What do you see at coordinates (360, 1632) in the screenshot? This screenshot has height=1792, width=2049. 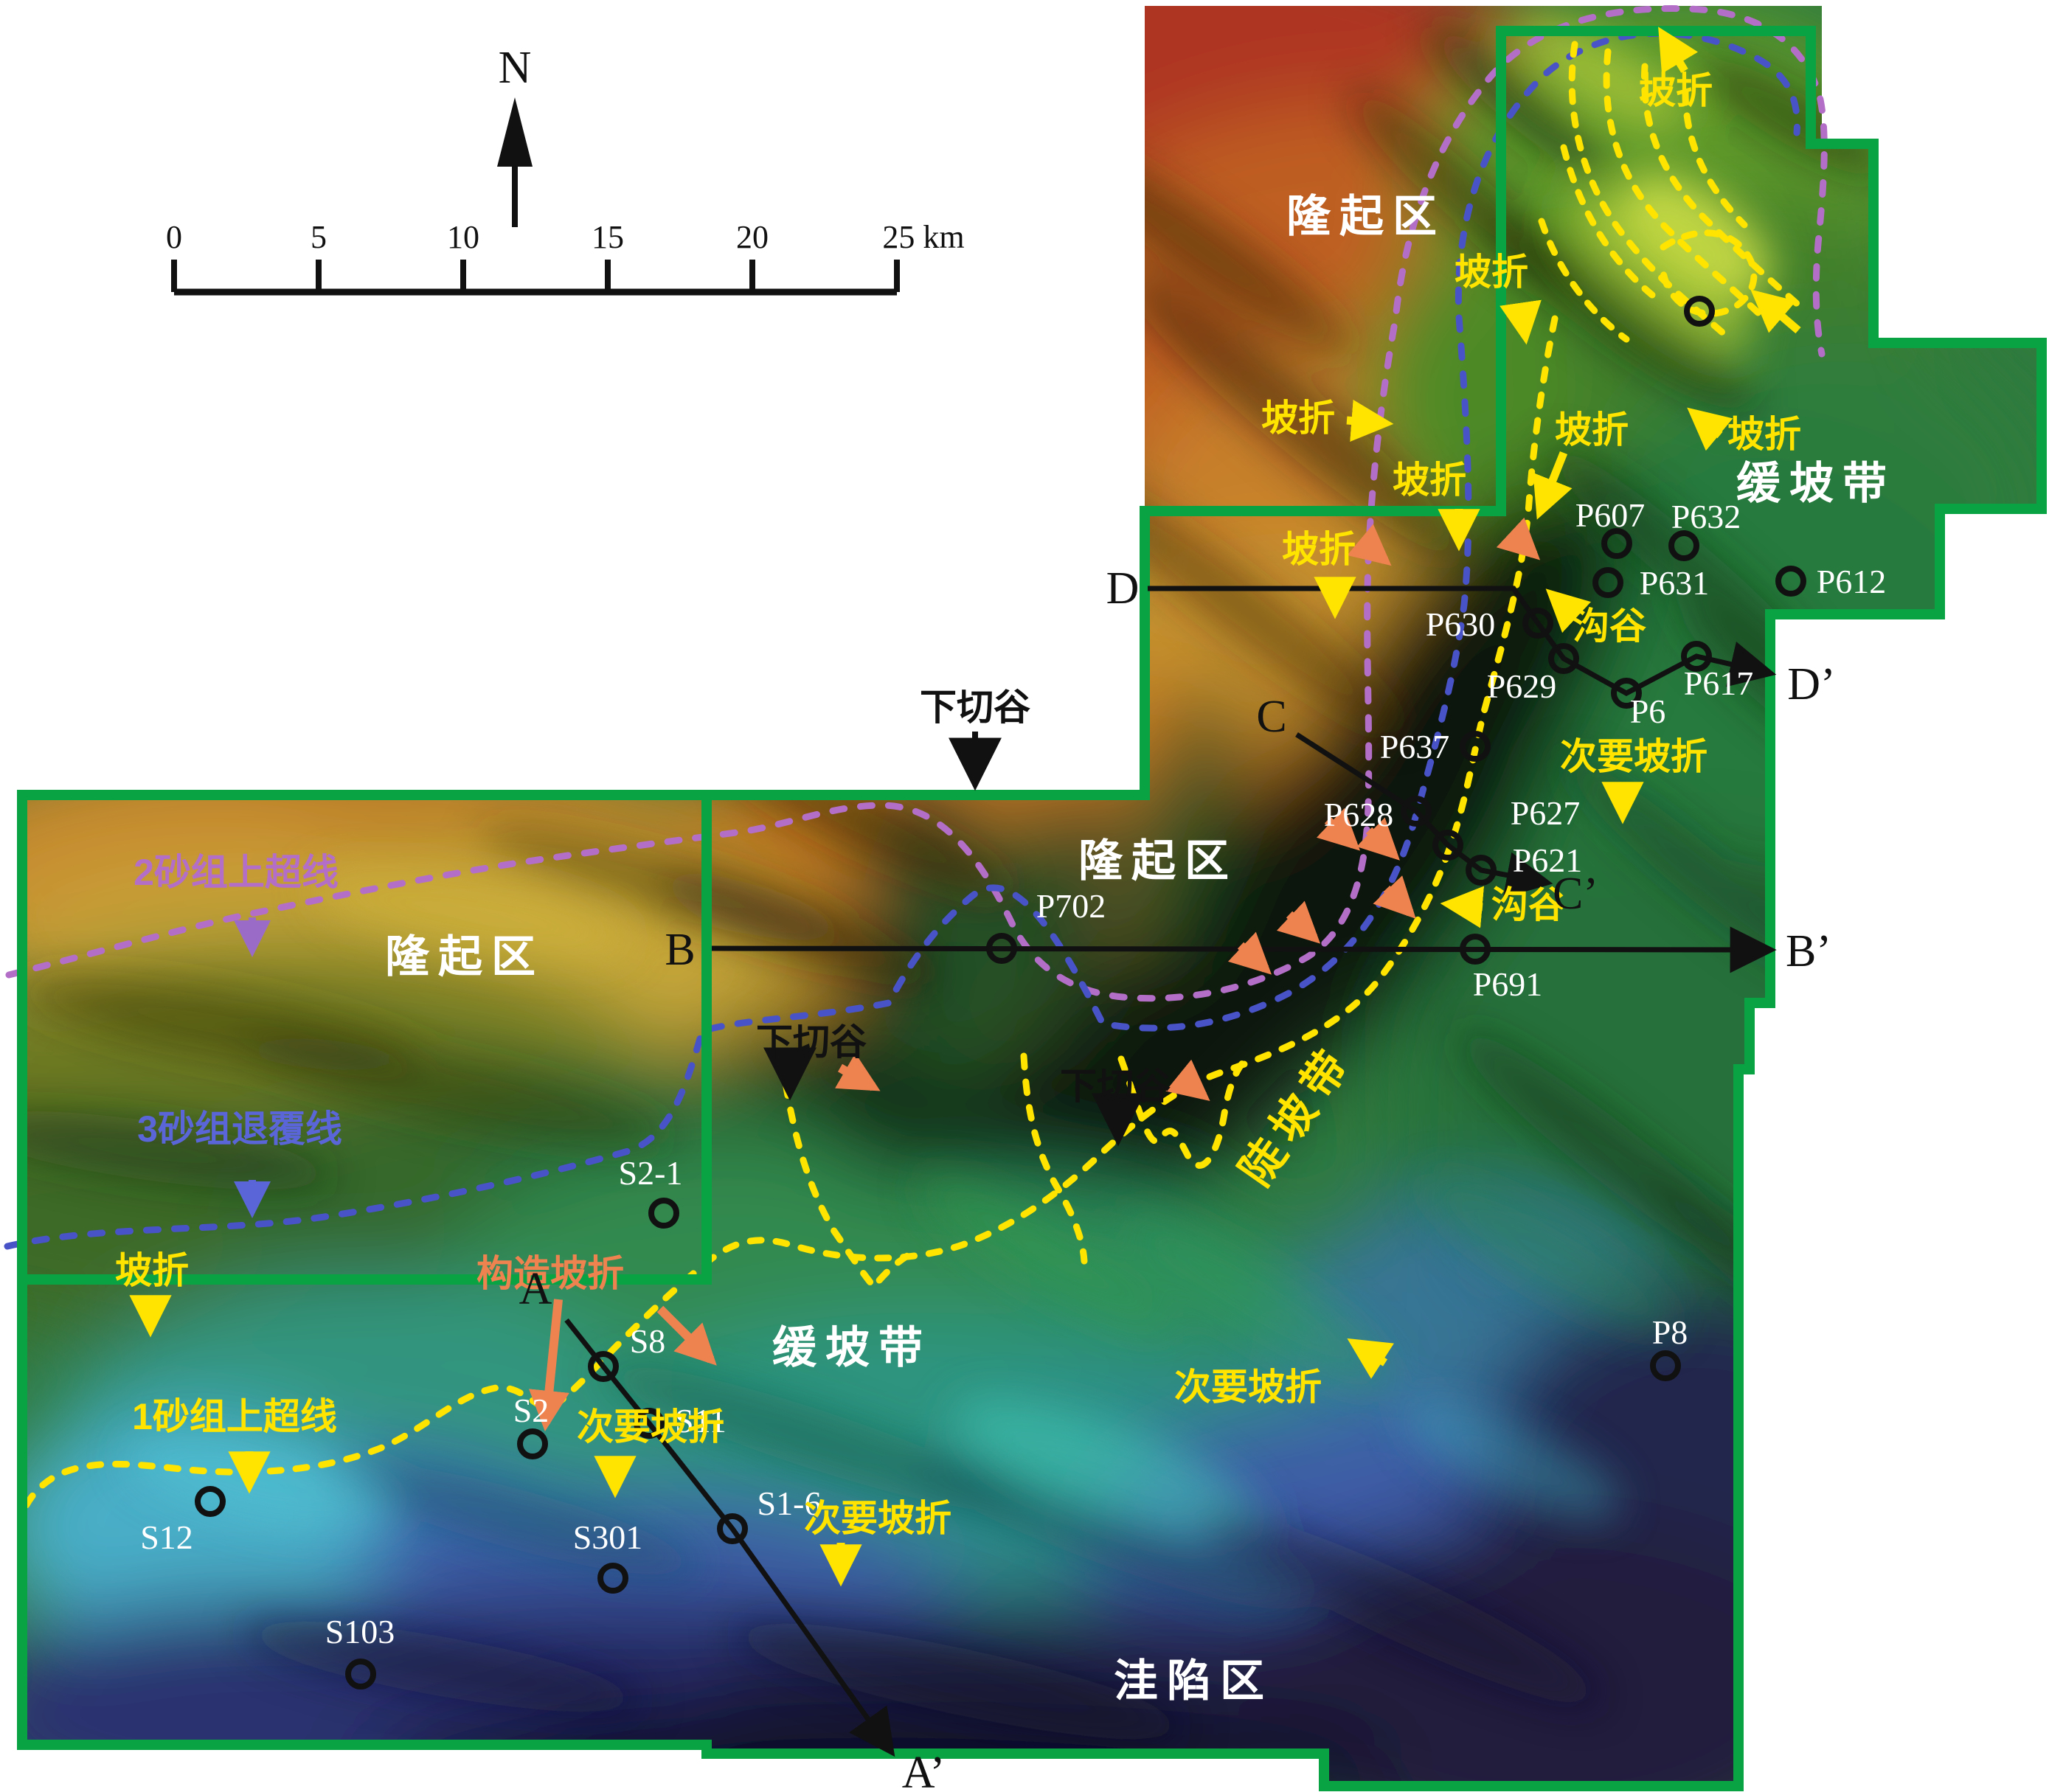 I see `well-label: S103` at bounding box center [360, 1632].